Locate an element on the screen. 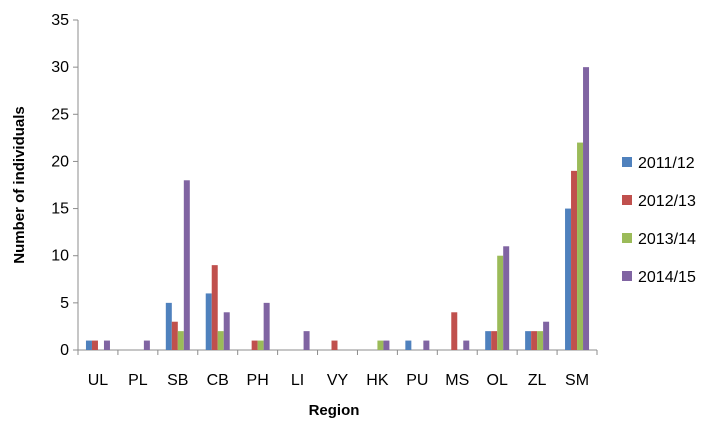  legend-label: 2013/14 is located at coordinates (667, 239).